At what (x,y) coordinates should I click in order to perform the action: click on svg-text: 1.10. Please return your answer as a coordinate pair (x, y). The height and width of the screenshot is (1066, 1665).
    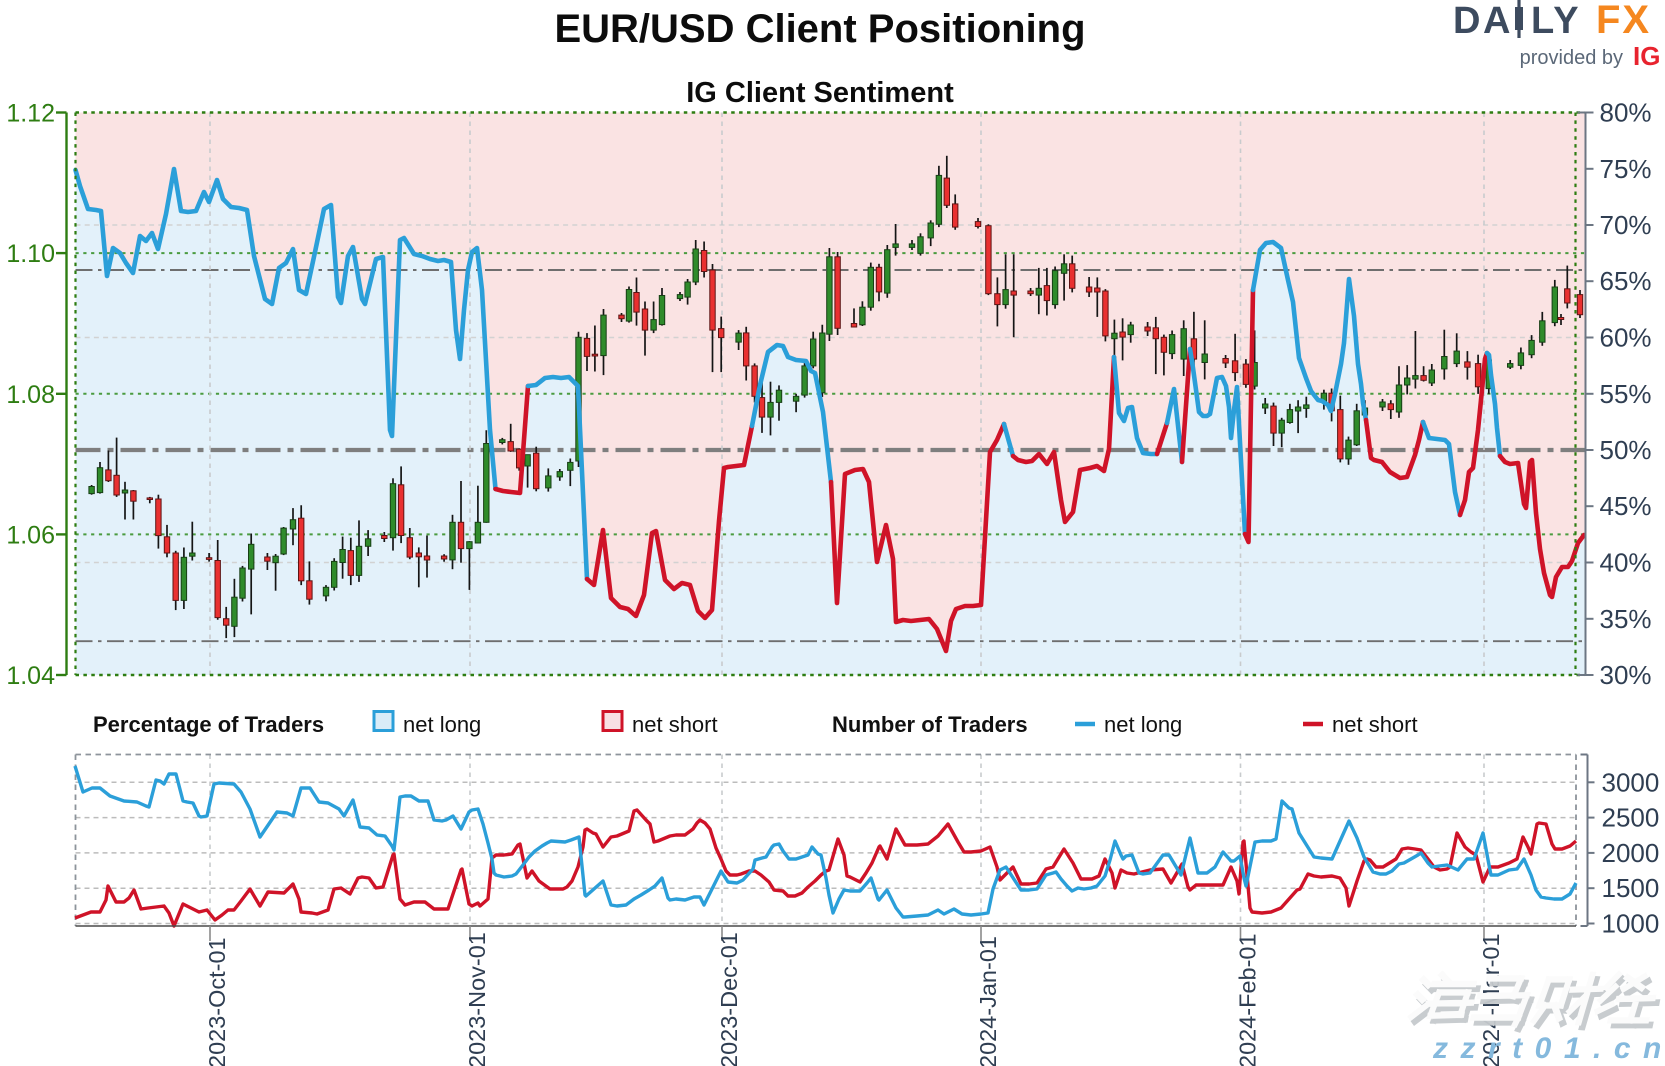
    Looking at the image, I should click on (30, 254).